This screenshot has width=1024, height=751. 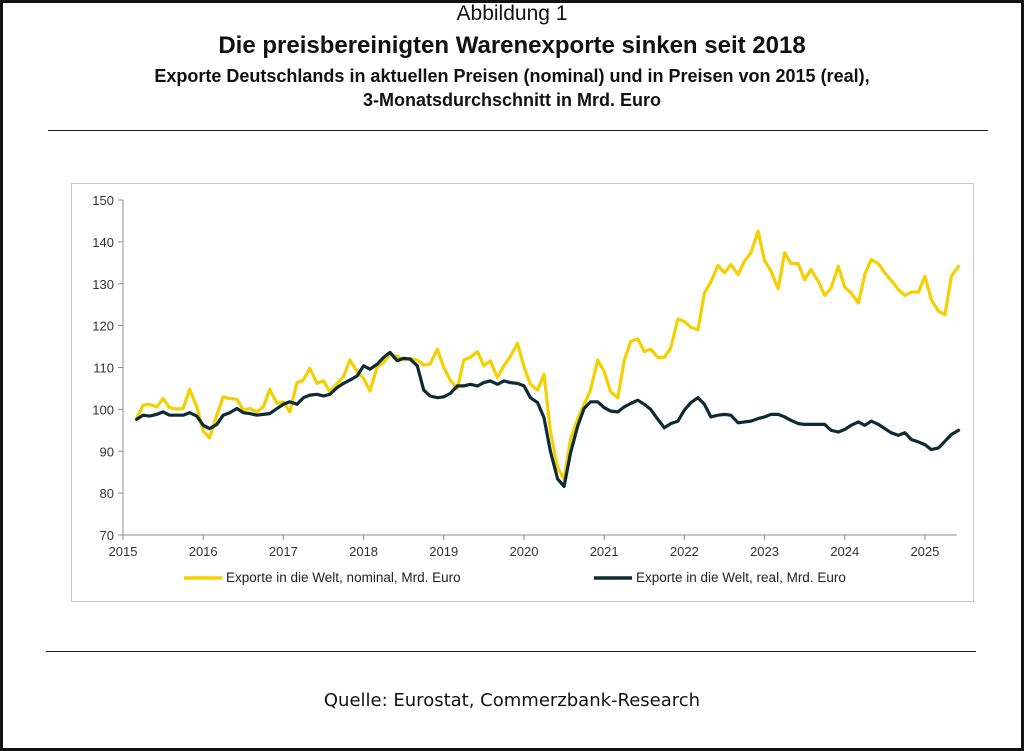 What do you see at coordinates (511, 100) in the screenshot?
I see `chart-subtitle-line2: 3-Monatsdurchschnitt in Mrd. Euro` at bounding box center [511, 100].